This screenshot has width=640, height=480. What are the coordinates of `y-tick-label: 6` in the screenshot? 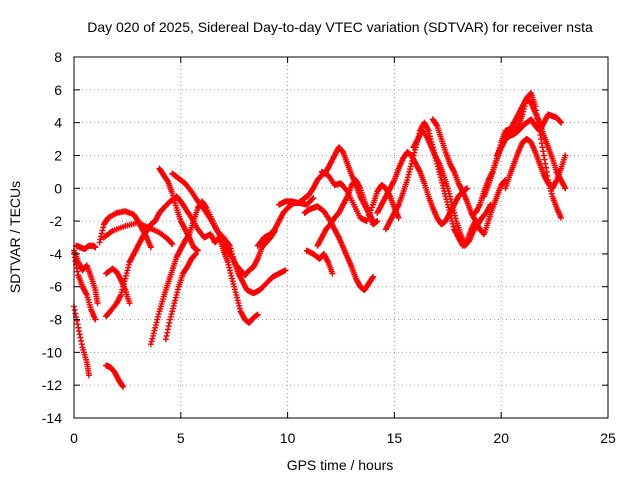 It's located at (58, 90).